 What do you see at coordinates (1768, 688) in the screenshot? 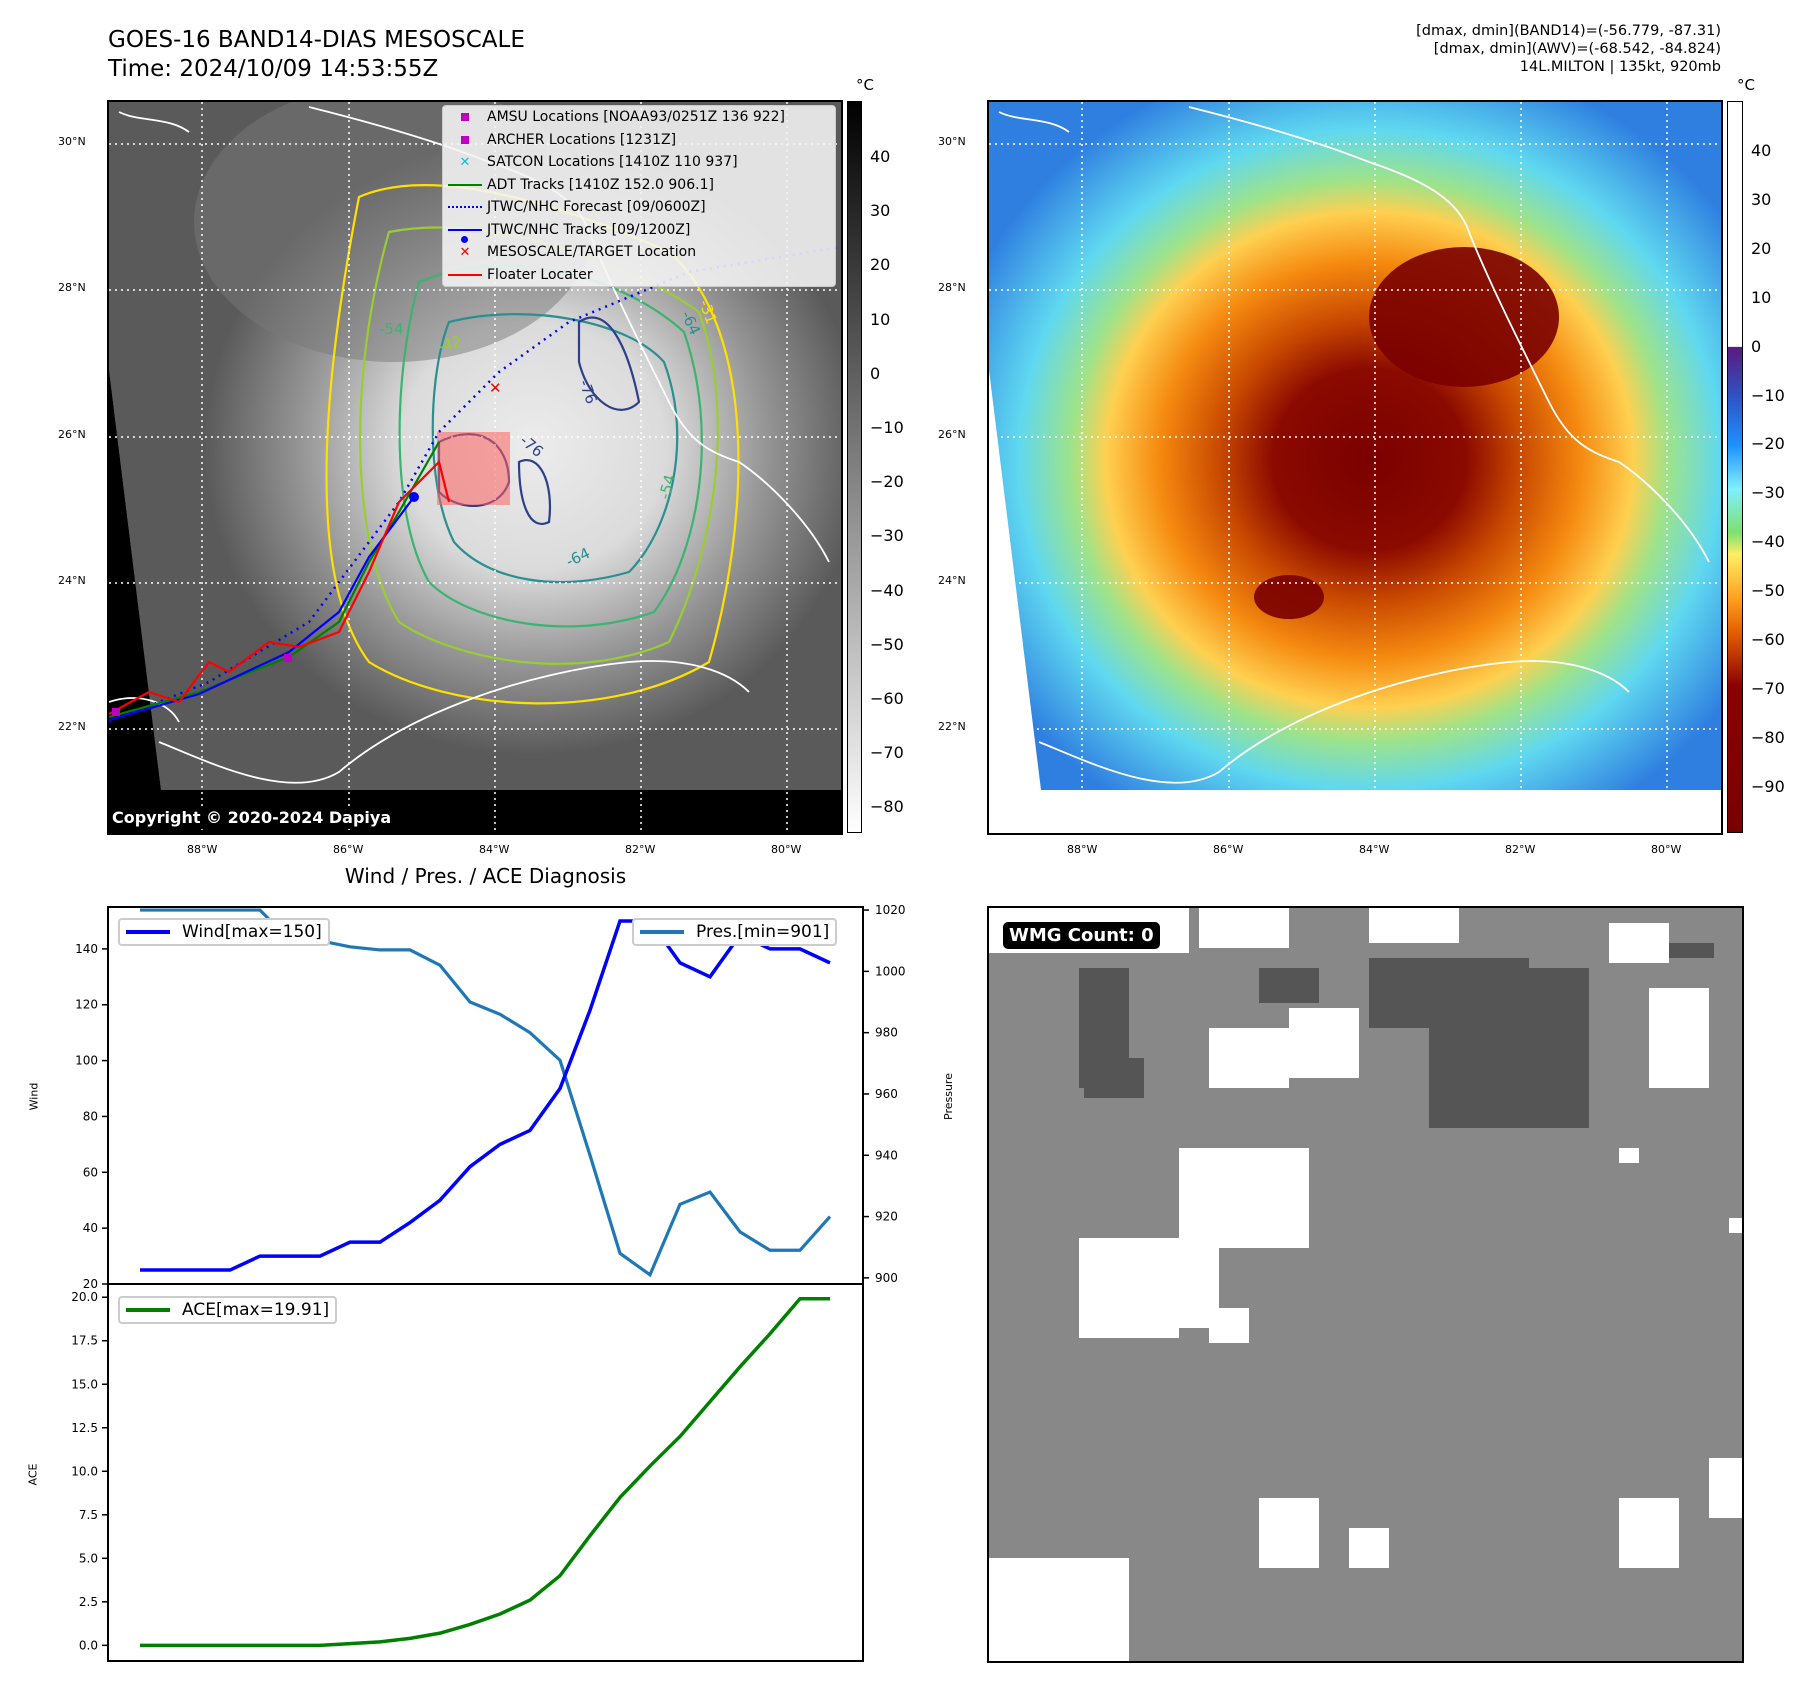
I see `awv-colorbar-tick-label: −70` at bounding box center [1768, 688].